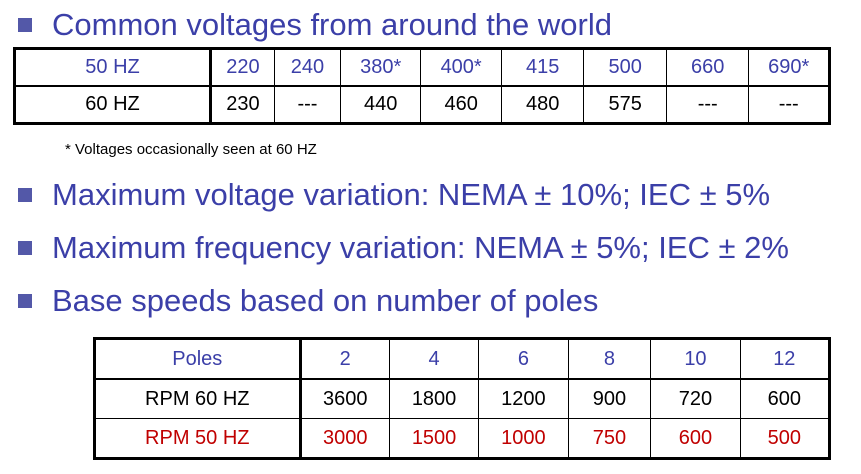 The height and width of the screenshot is (474, 861). I want to click on speed-header-row: Poles 2 4 6 8 10 12, so click(462, 359).